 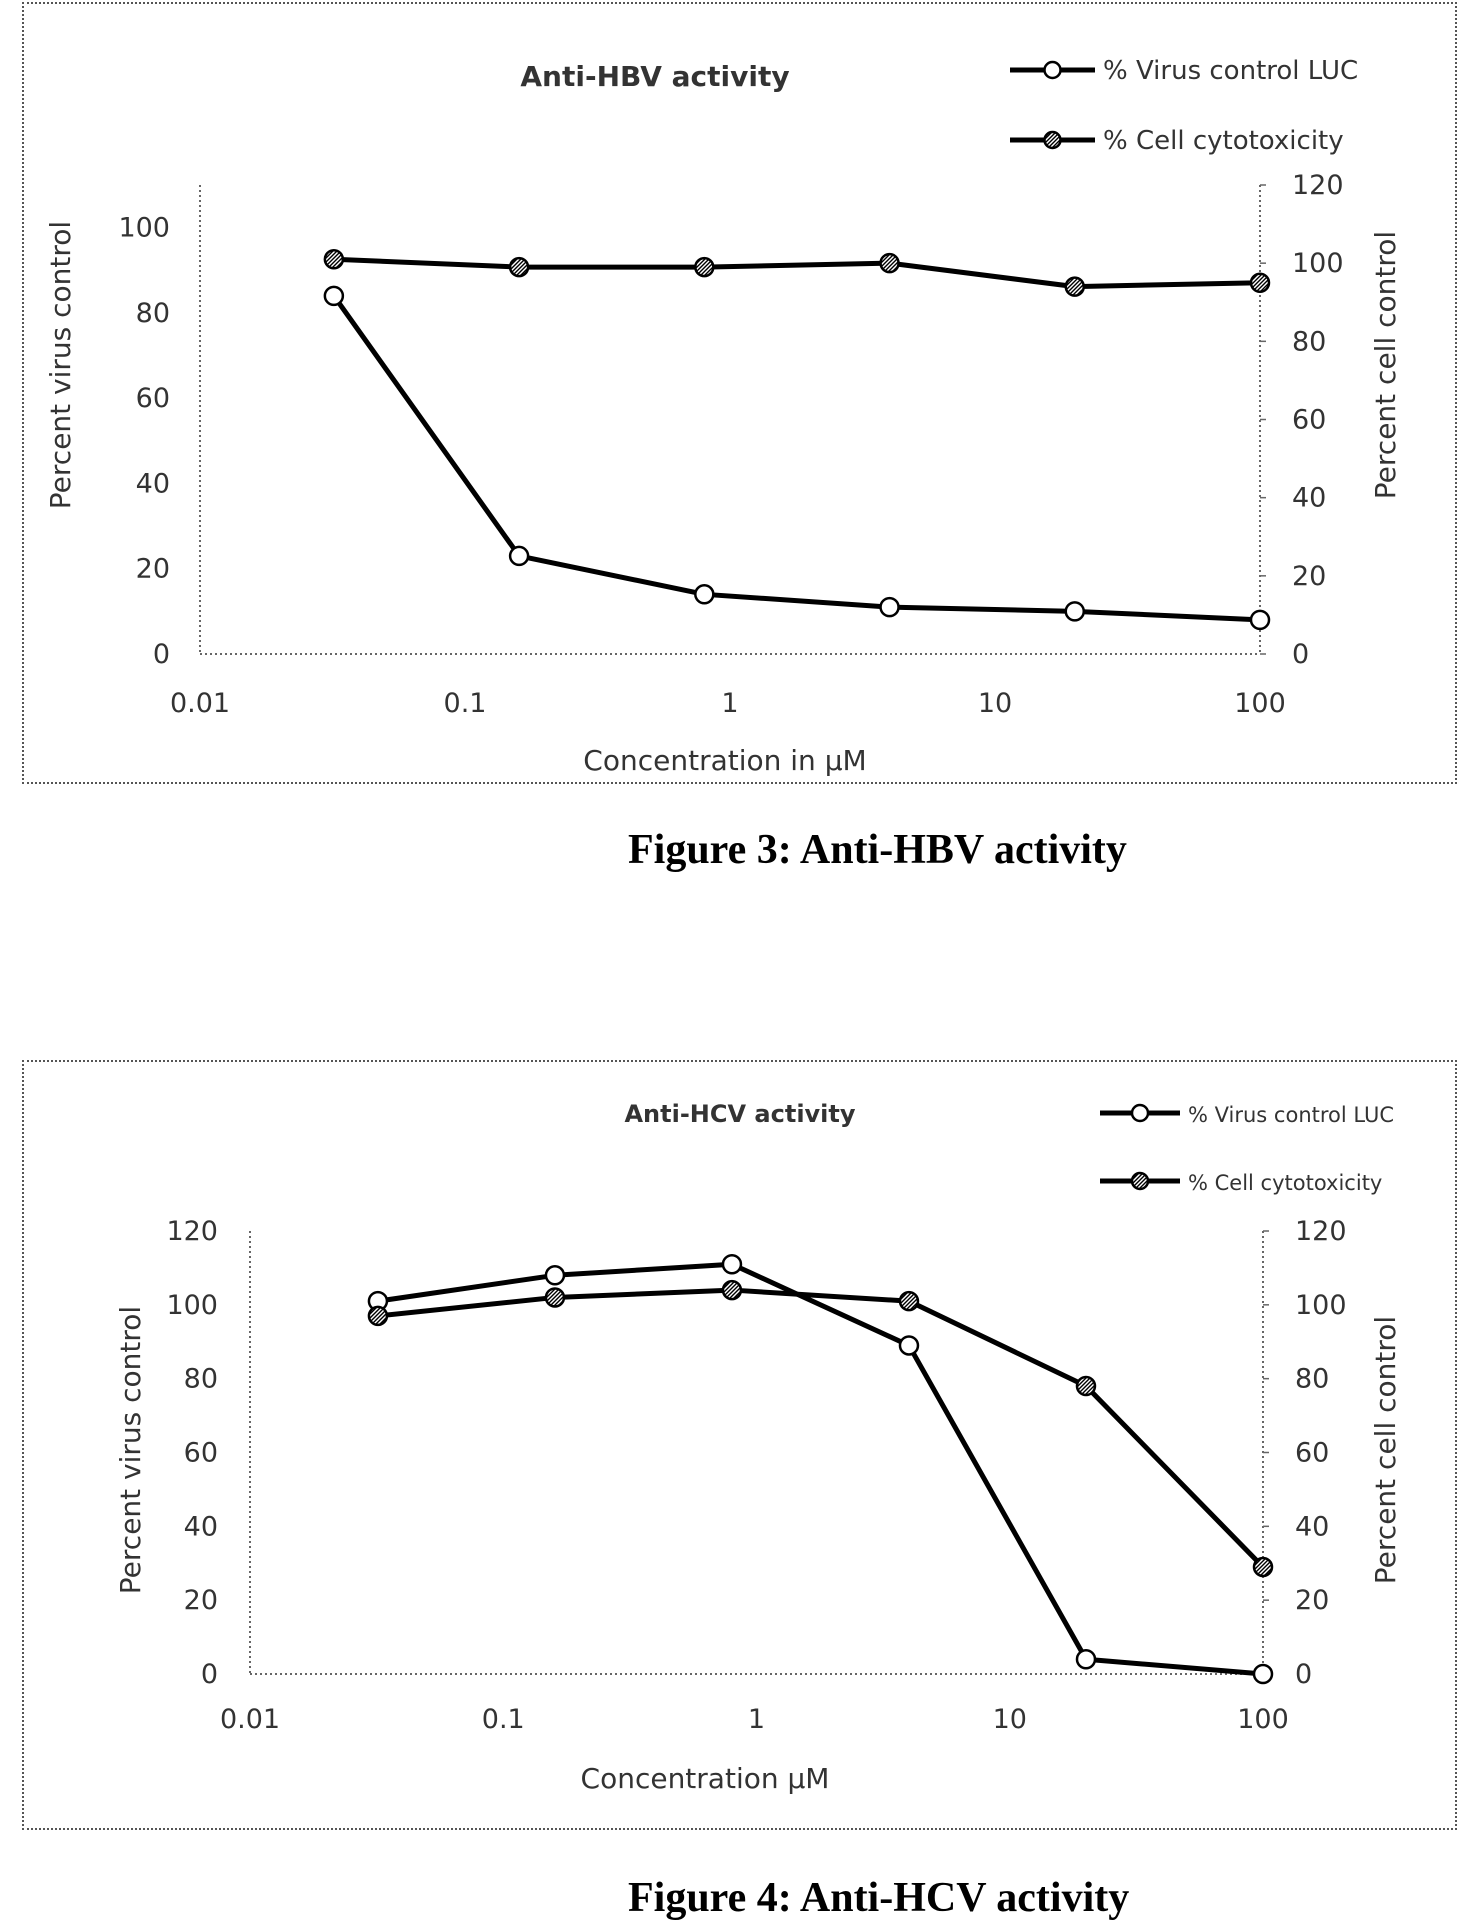 I want to click on figure-4-caption: Figure 4: Anti-HCV activity, so click(x=879, y=1898).